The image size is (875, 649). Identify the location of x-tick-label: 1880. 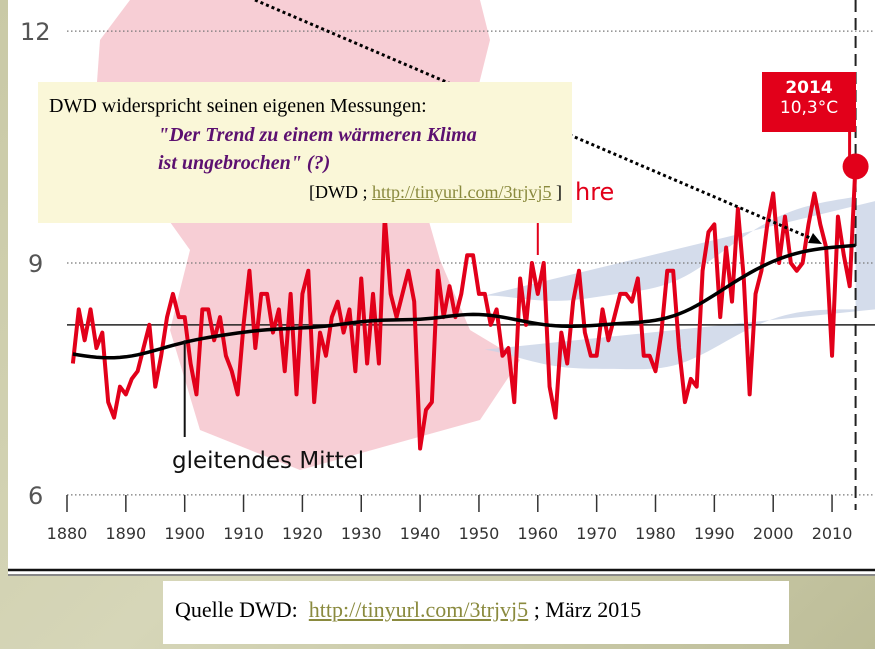
(67, 533).